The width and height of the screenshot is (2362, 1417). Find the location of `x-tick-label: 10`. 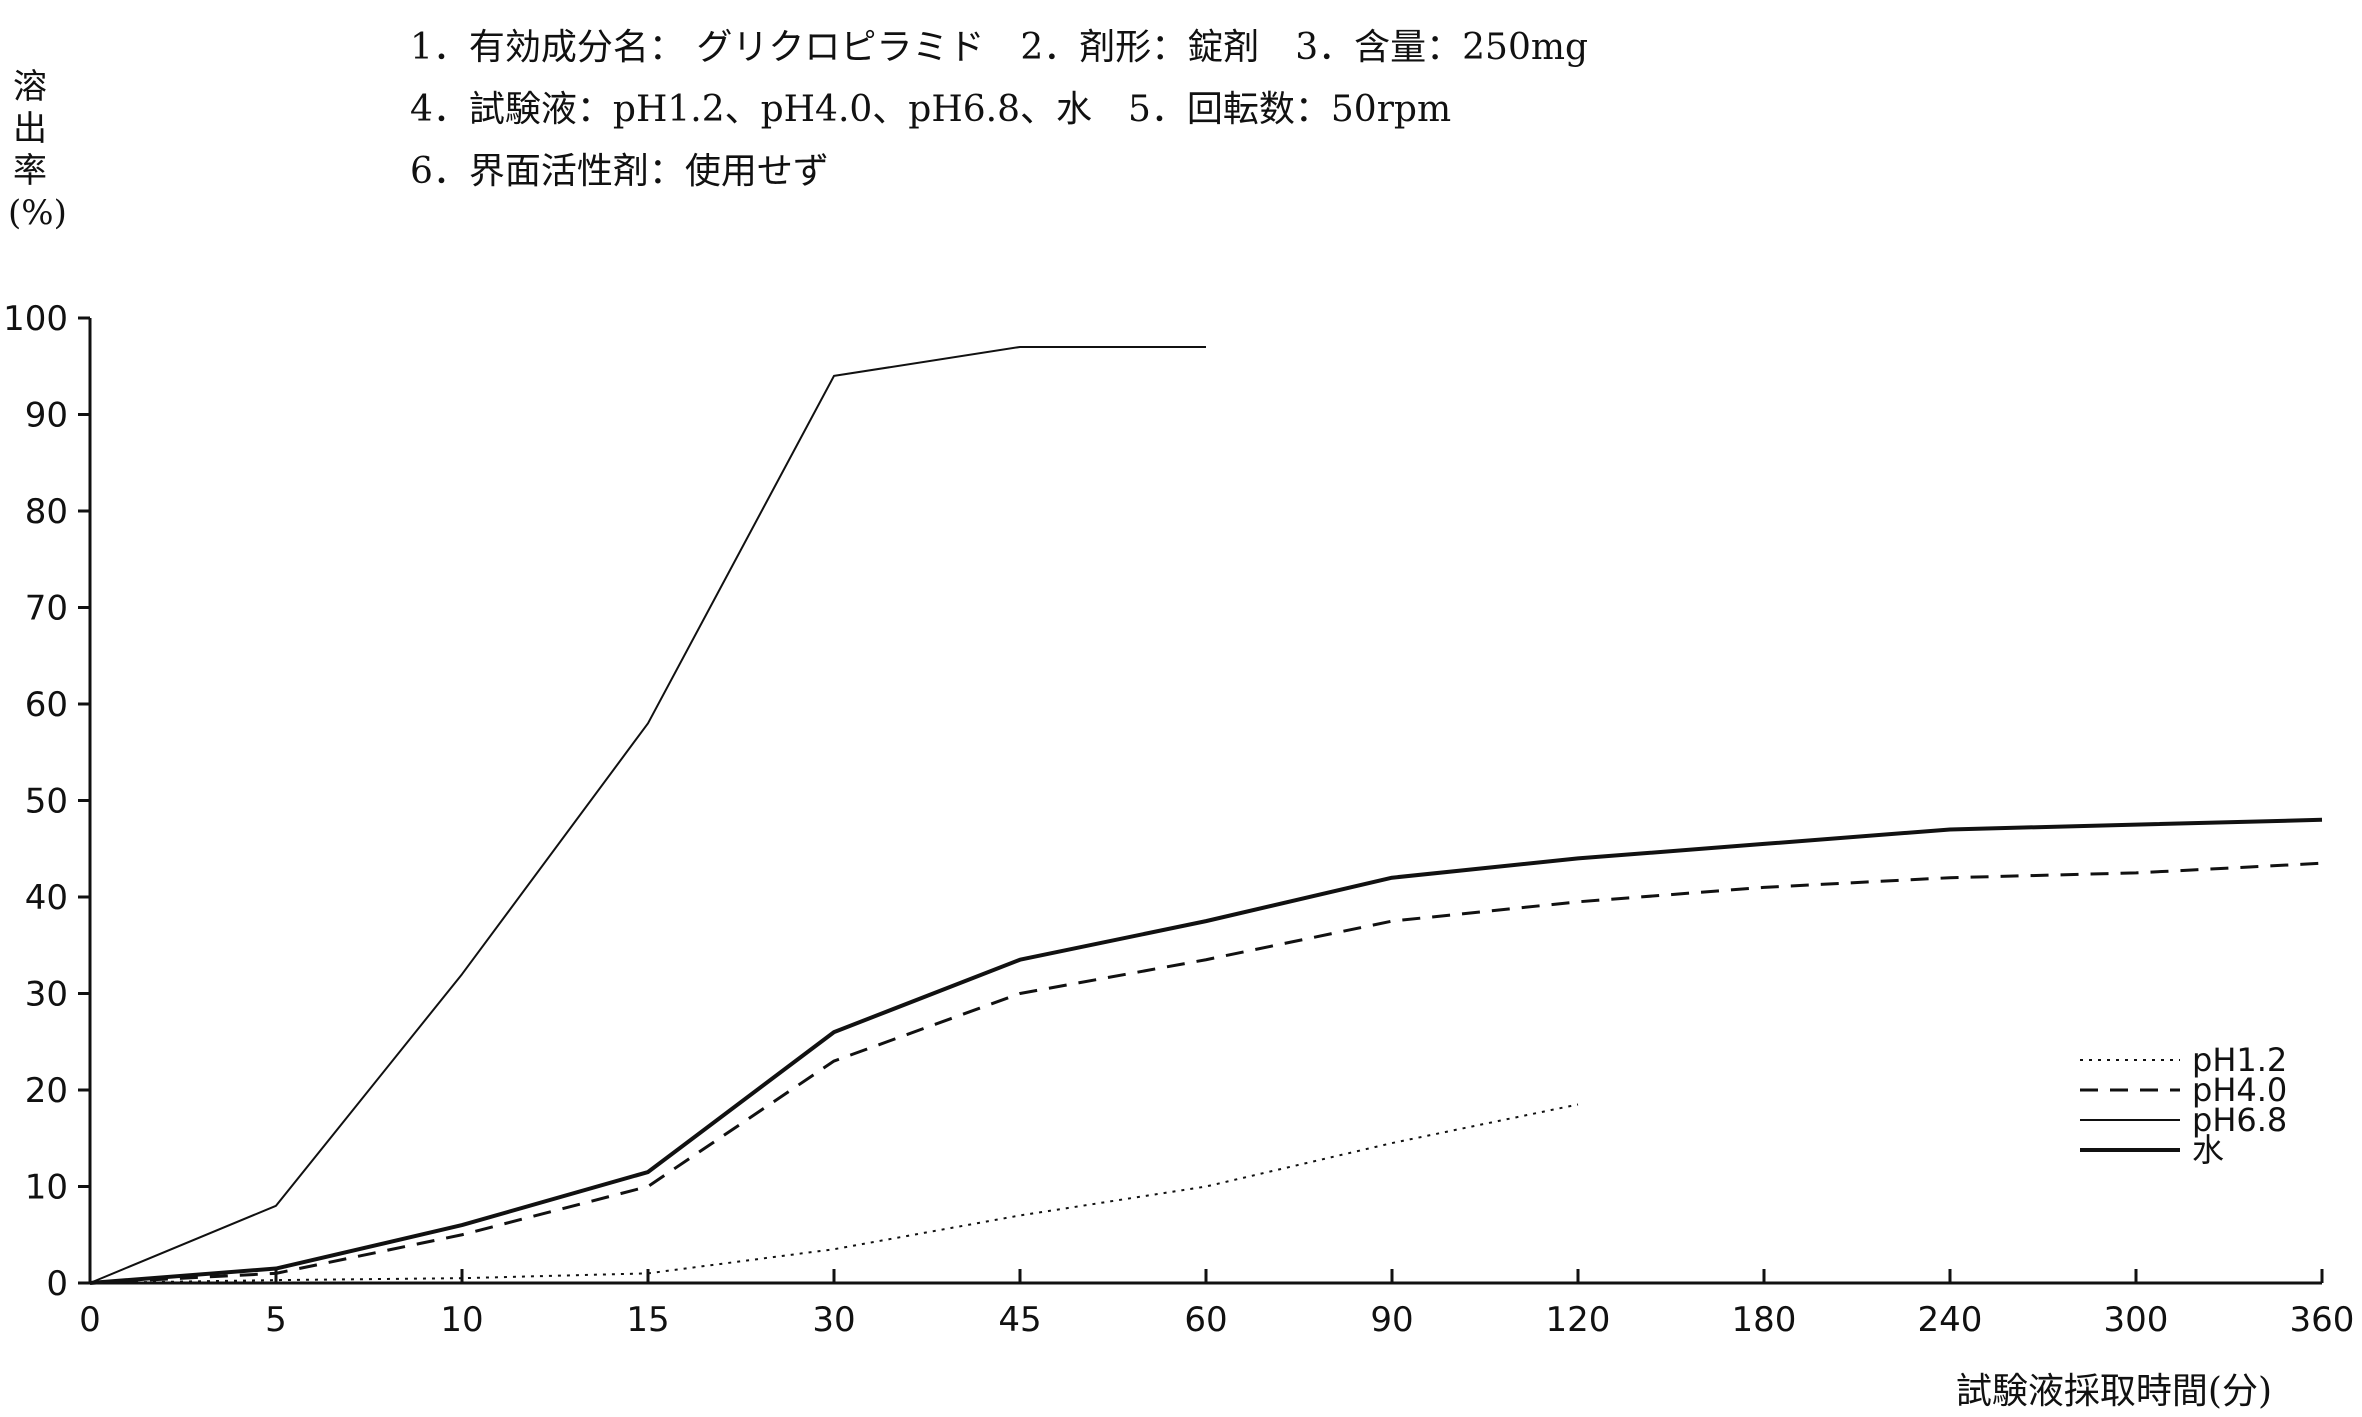

x-tick-label: 10 is located at coordinates (461, 1320).